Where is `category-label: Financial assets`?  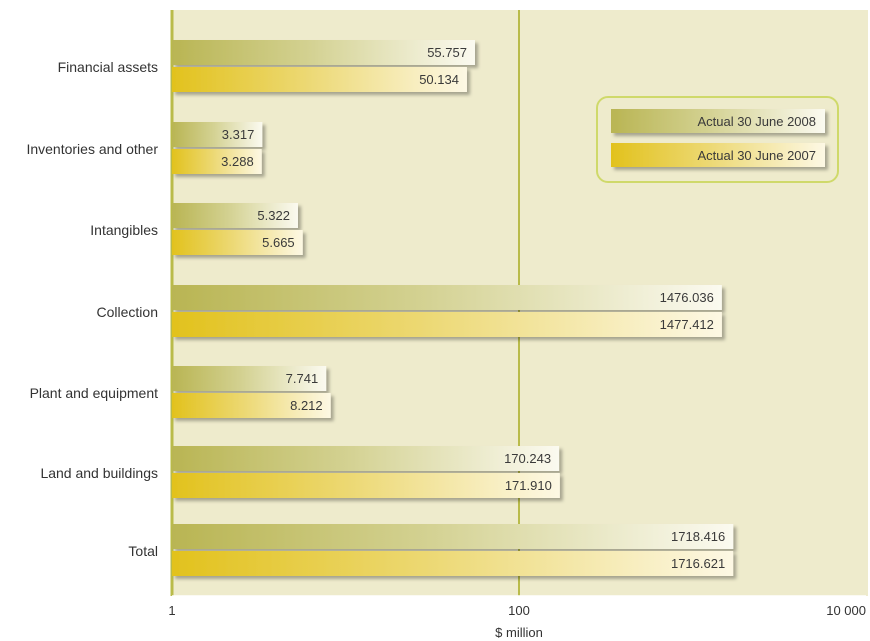 category-label: Financial assets is located at coordinates (108, 67).